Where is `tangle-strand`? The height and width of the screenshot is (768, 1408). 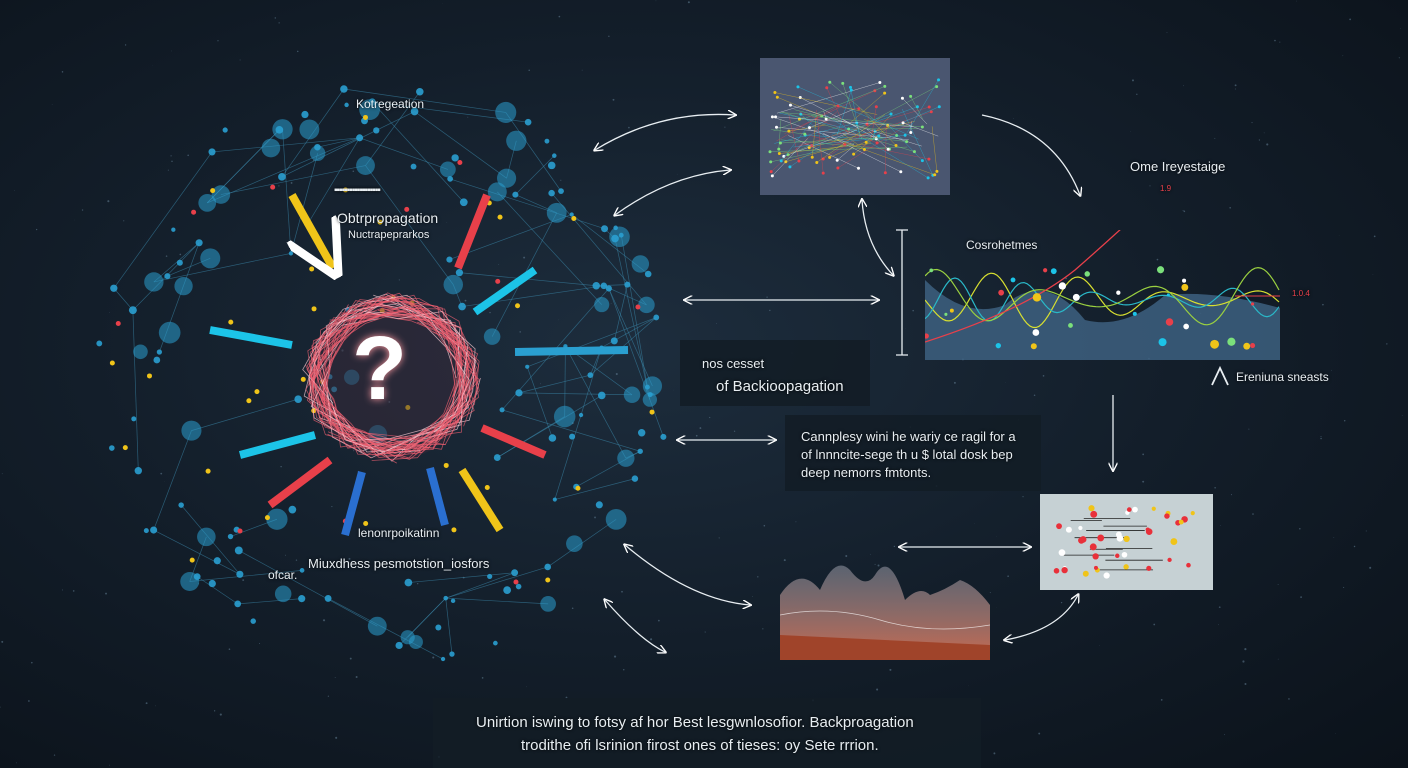 tangle-strand is located at coordinates (394, 383).